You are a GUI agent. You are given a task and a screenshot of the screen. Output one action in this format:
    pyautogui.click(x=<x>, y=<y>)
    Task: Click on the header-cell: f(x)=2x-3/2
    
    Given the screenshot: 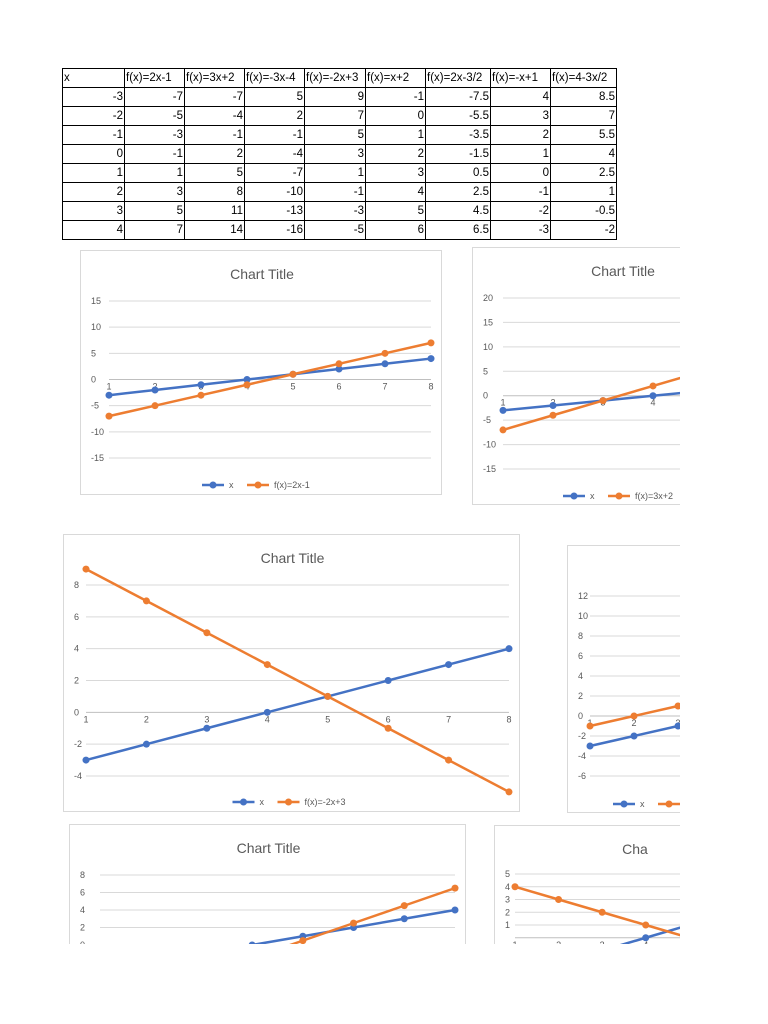 What is the action you would take?
    pyautogui.click(x=458, y=78)
    